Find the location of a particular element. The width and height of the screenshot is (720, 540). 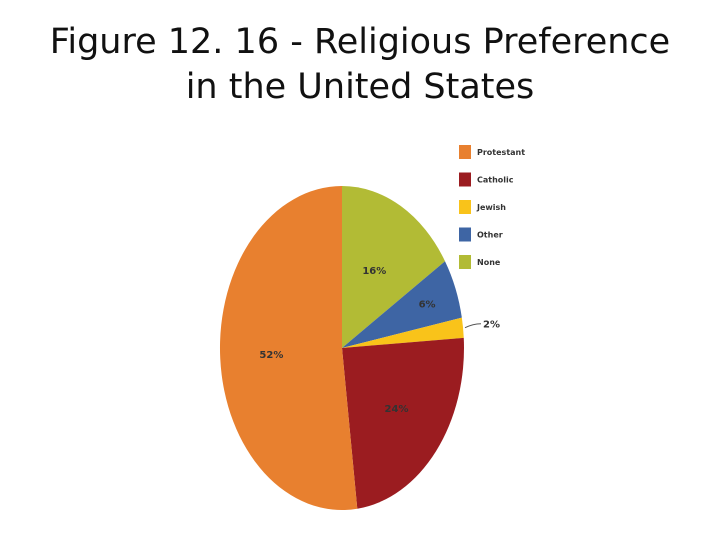

pie-slice-none is located at coordinates (394, 267).